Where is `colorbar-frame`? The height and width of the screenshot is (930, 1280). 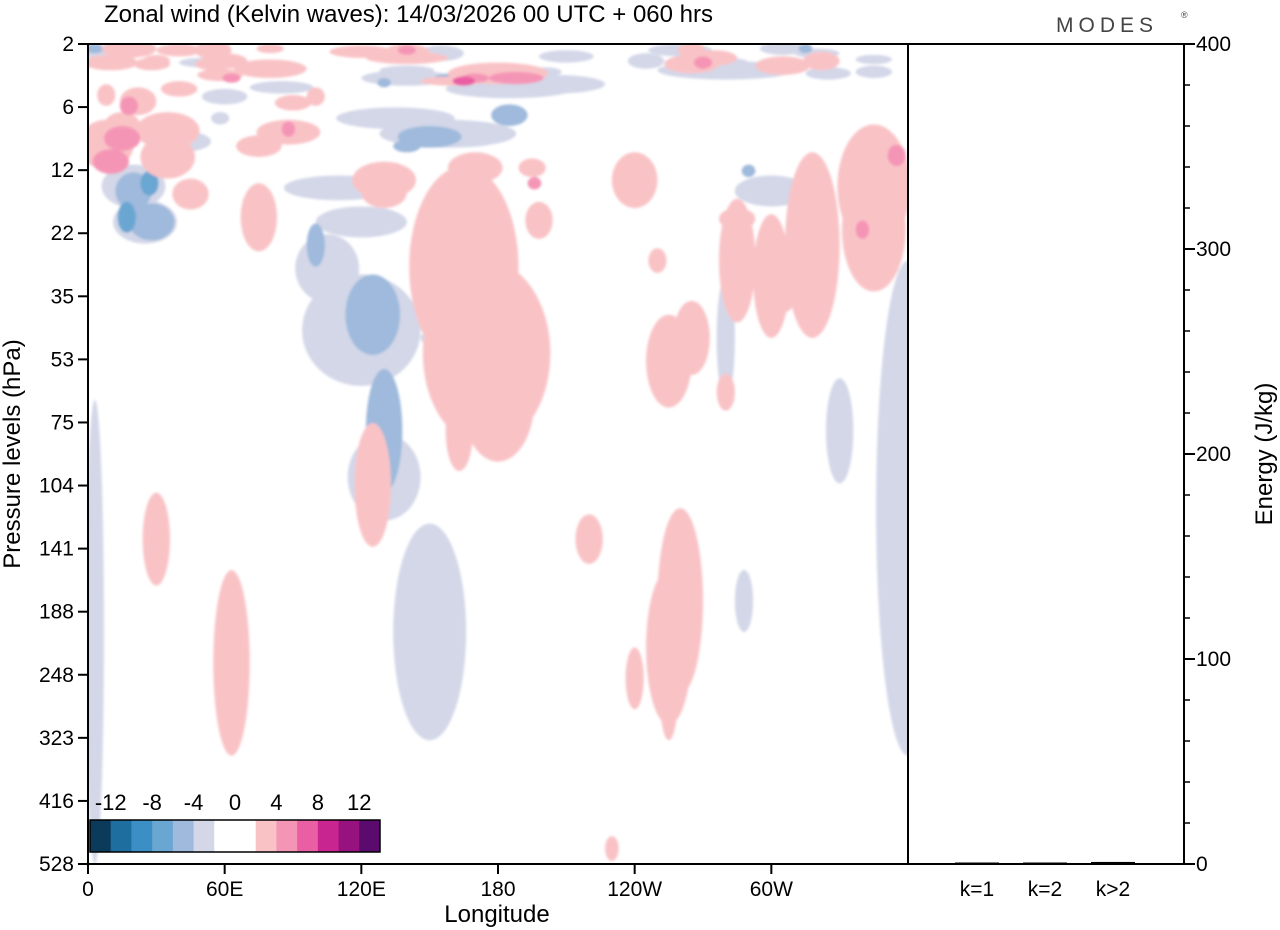
colorbar-frame is located at coordinates (235, 836).